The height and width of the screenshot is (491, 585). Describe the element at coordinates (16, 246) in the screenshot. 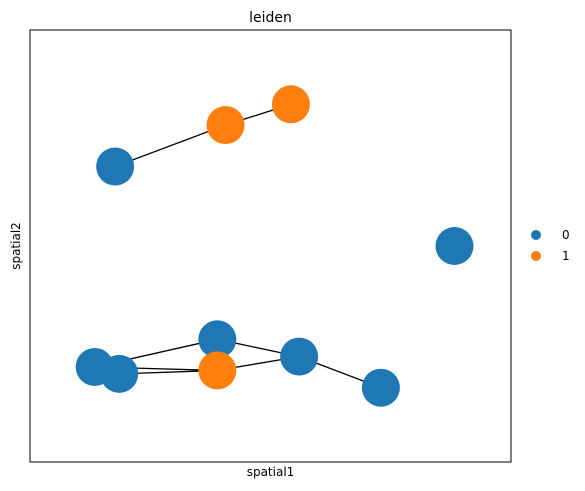

I see `y-axis-label: spatial2` at that location.